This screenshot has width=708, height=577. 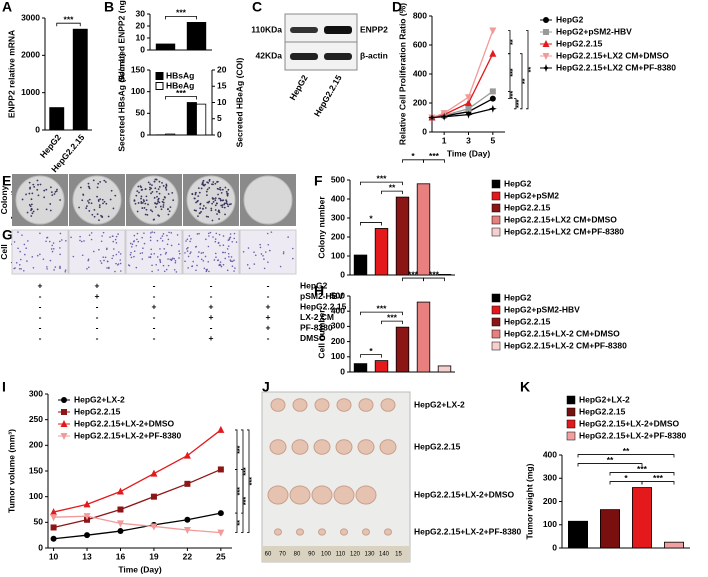 What do you see at coordinates (222, 102) in the screenshot?
I see `y-tick-label: 10` at bounding box center [222, 102].